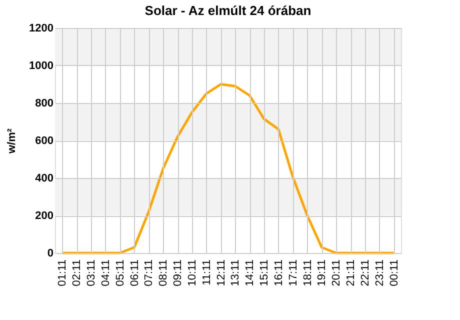 The image size is (460, 320). I want to click on x-tick-label: 22:11, so click(365, 273).